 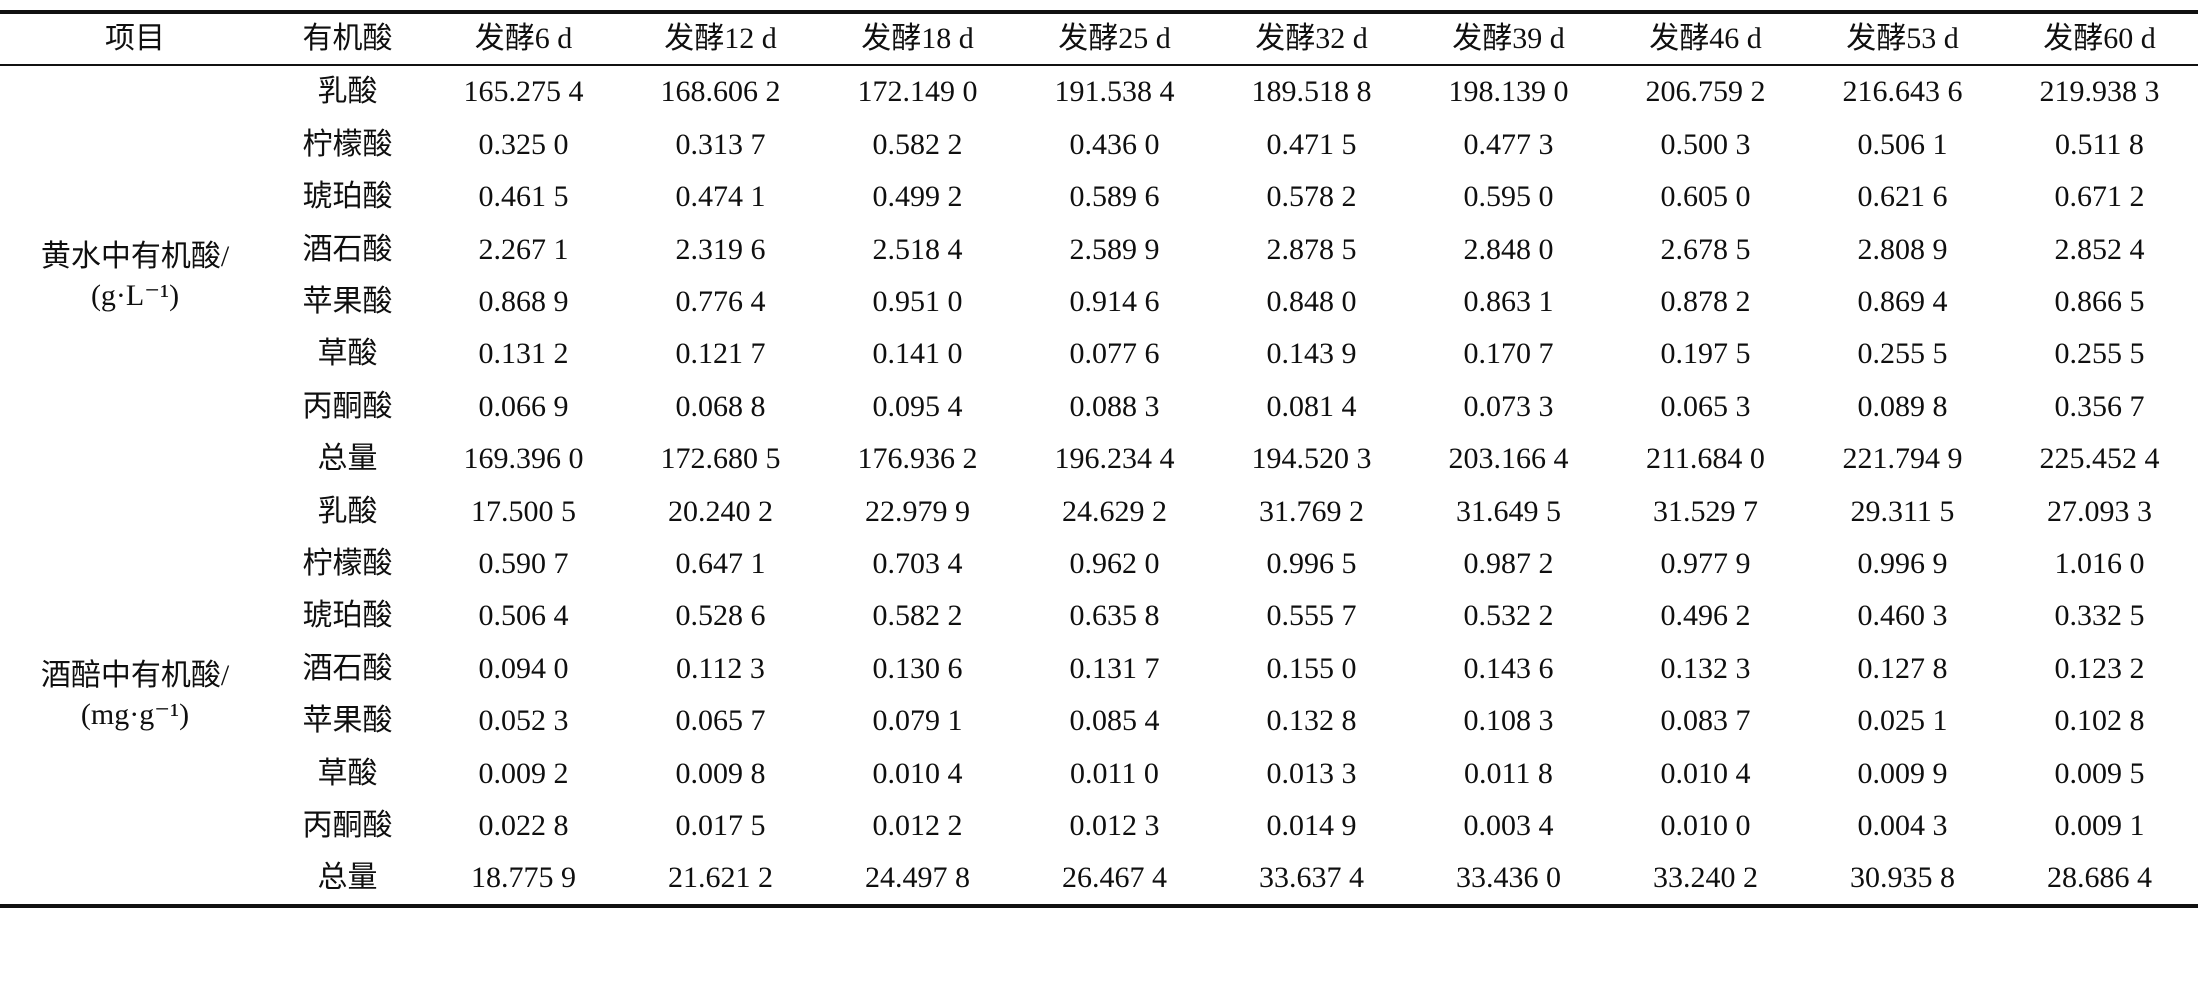 I want to click on value-cell: 0.112 3, so click(x=720, y=668).